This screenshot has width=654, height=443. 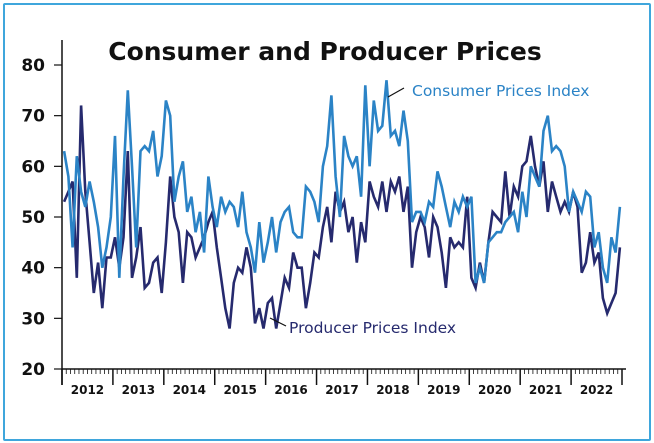 What do you see at coordinates (290, 390) in the screenshot?
I see `x-tick-label: 2016` at bounding box center [290, 390].